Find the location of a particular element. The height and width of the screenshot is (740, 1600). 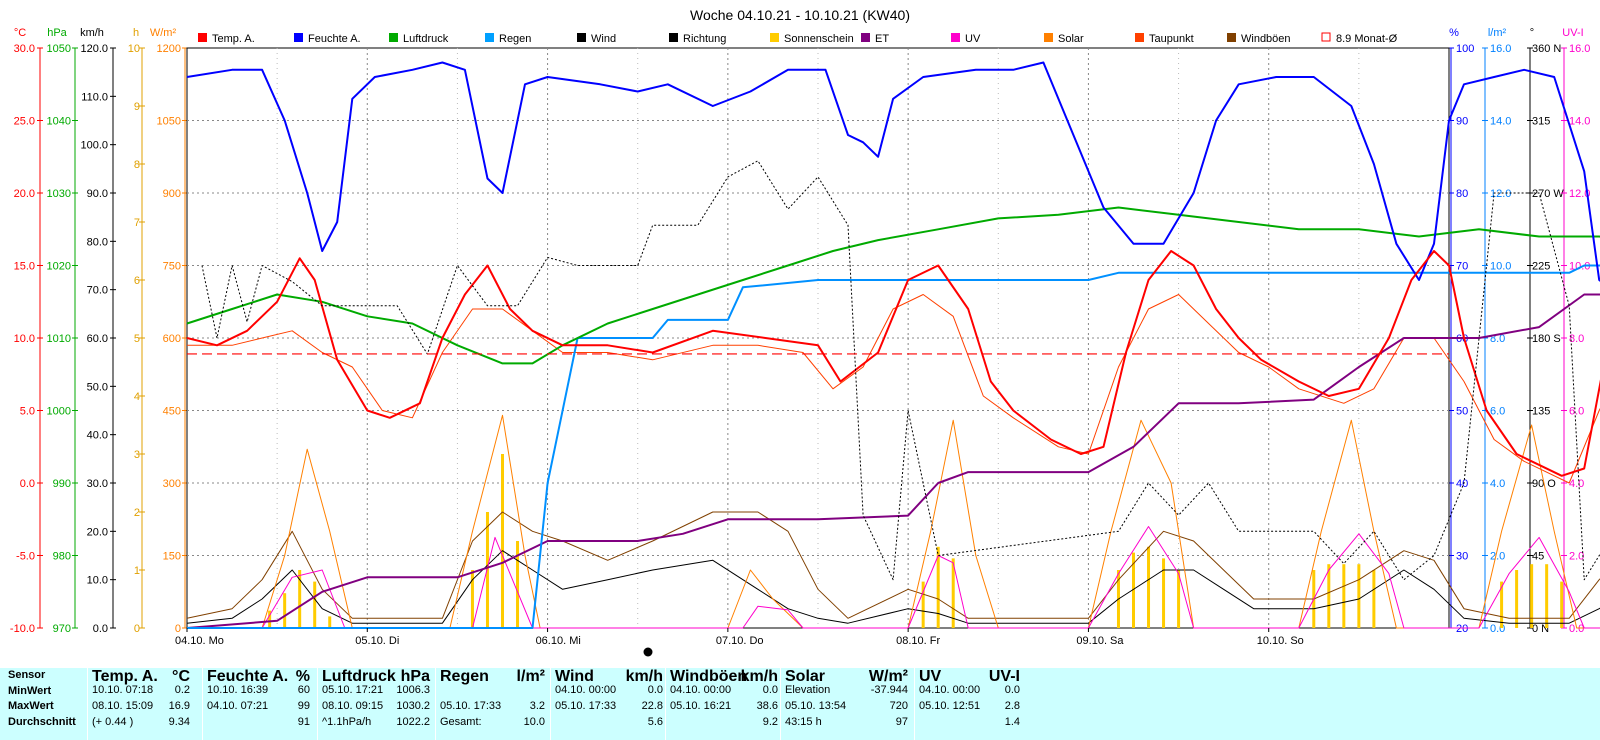

table-cell-time: 08.10. 09:15 is located at coordinates (353, 706).